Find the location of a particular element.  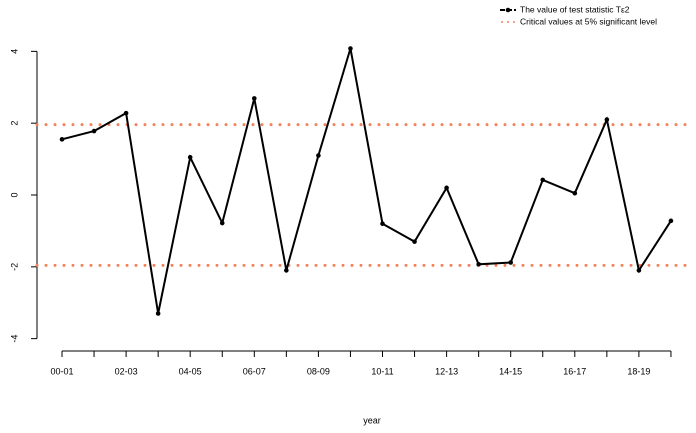

y-tick-label: 4 is located at coordinates (14, 51).